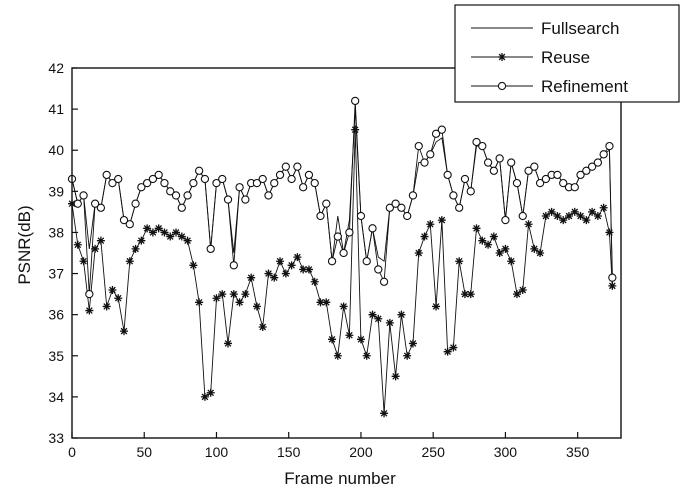  What do you see at coordinates (506, 452) in the screenshot?
I see `x-tick-label-6: 300` at bounding box center [506, 452].